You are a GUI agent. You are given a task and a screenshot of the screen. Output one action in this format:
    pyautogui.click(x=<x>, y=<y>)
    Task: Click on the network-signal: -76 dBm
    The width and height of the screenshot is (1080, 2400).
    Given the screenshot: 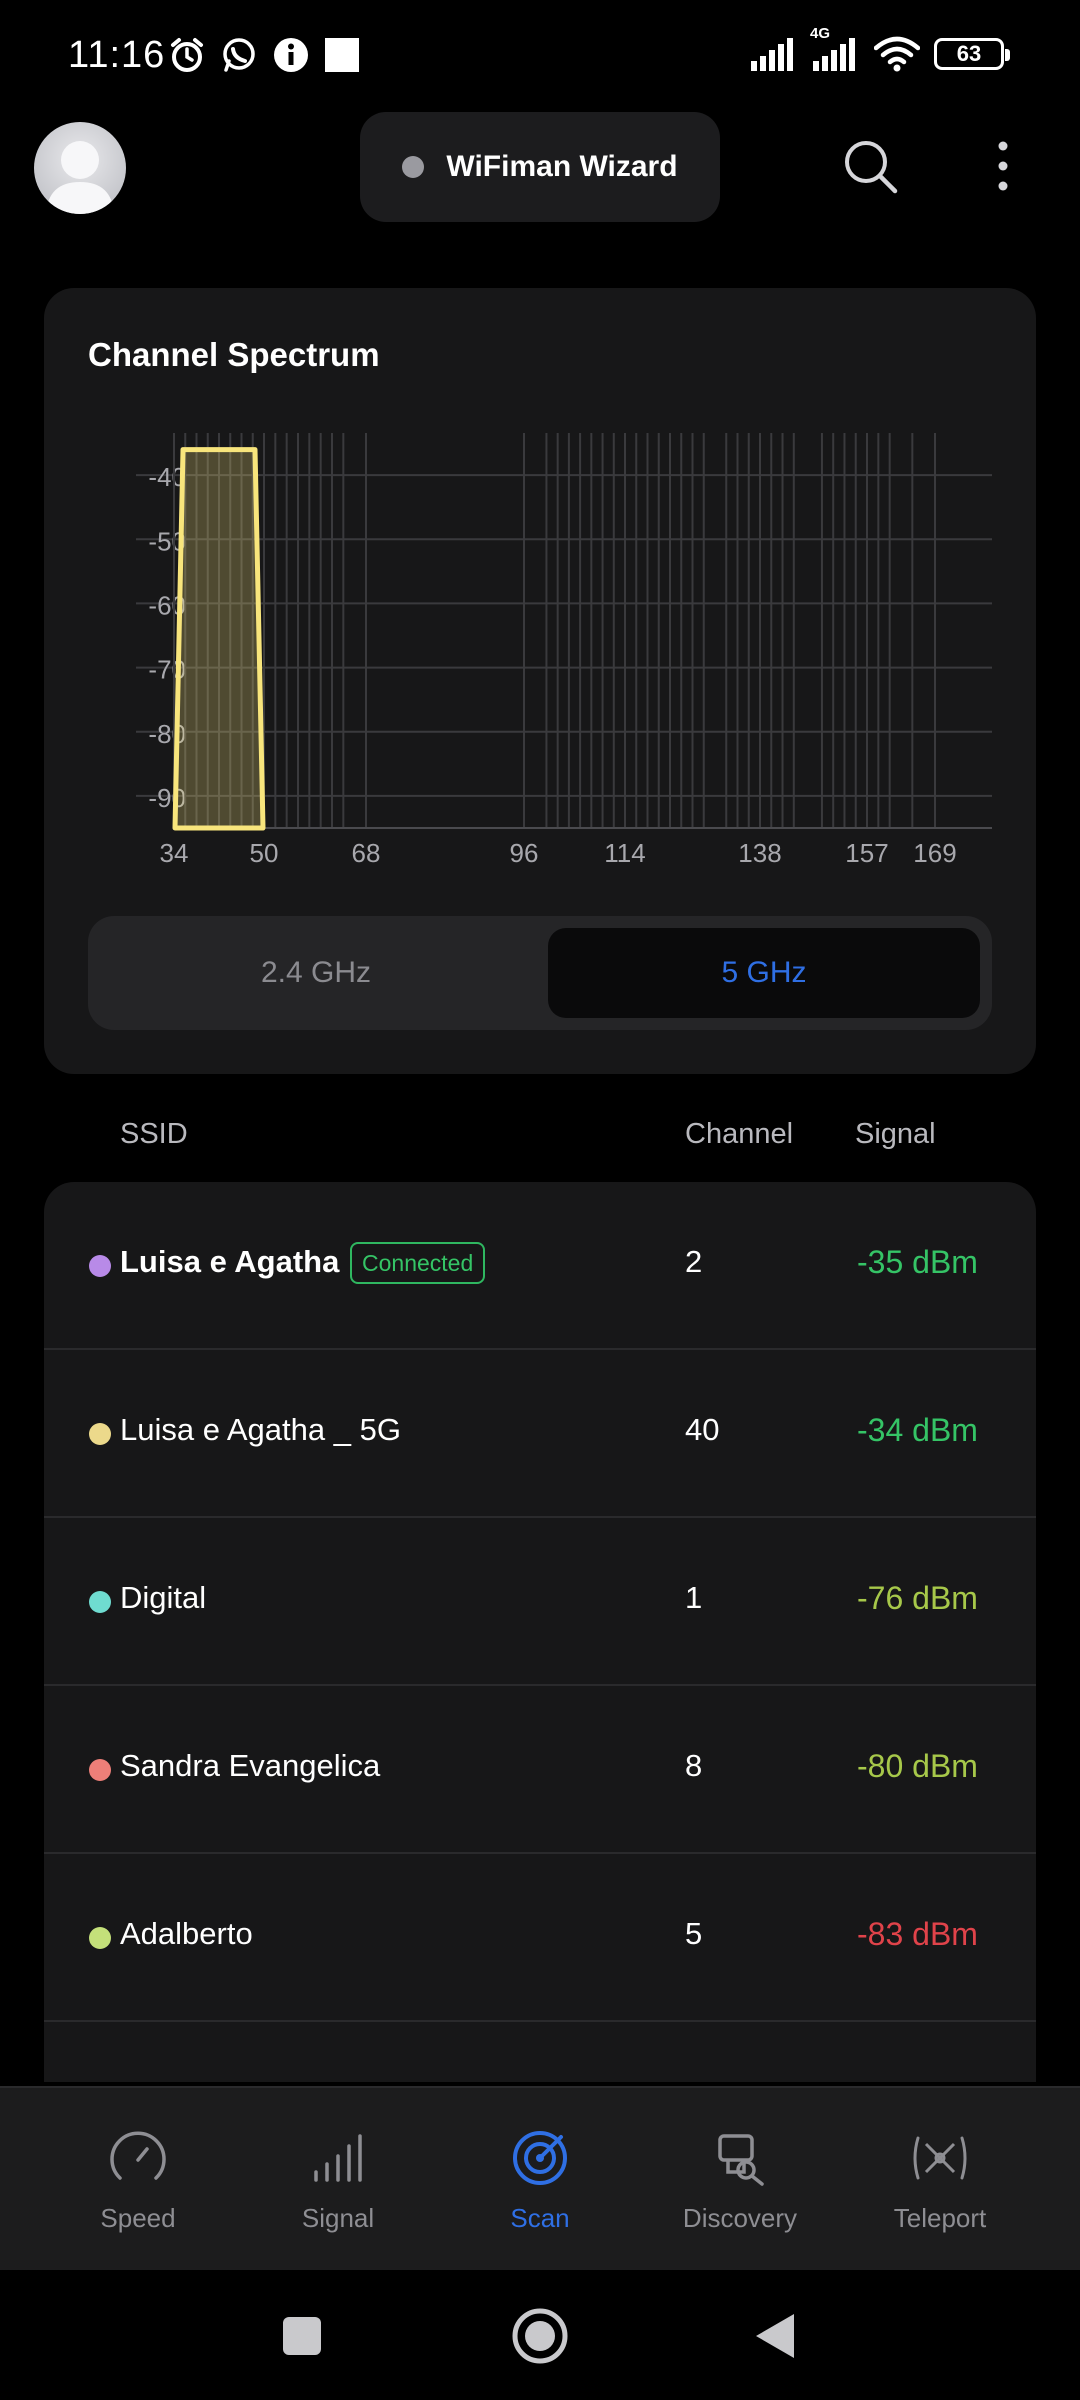 What is the action you would take?
    pyautogui.click(x=917, y=1598)
    